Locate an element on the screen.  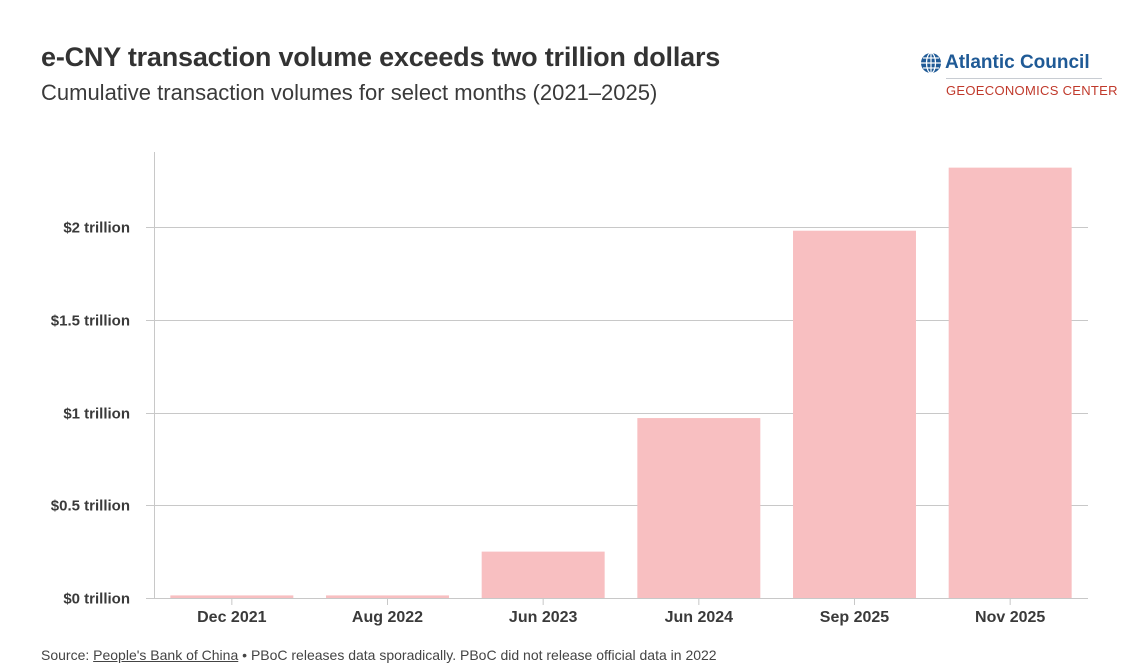
x-tick-label: Jun 2024 is located at coordinates (699, 617).